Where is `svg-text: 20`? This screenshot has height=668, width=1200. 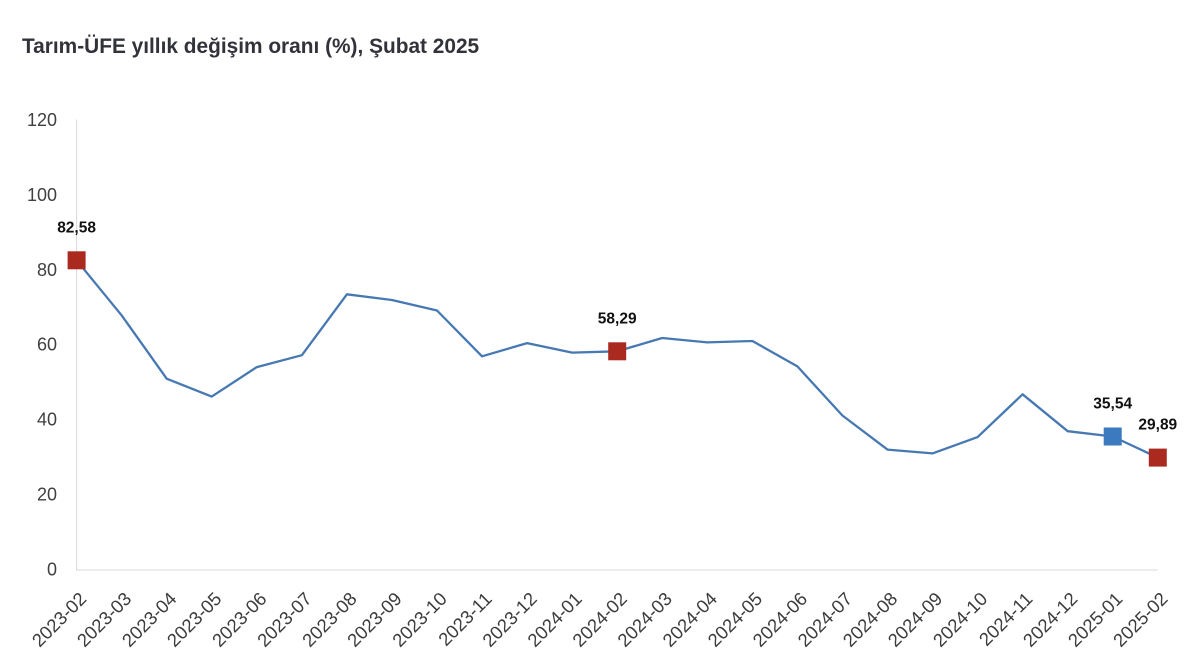 svg-text: 20 is located at coordinates (47, 495).